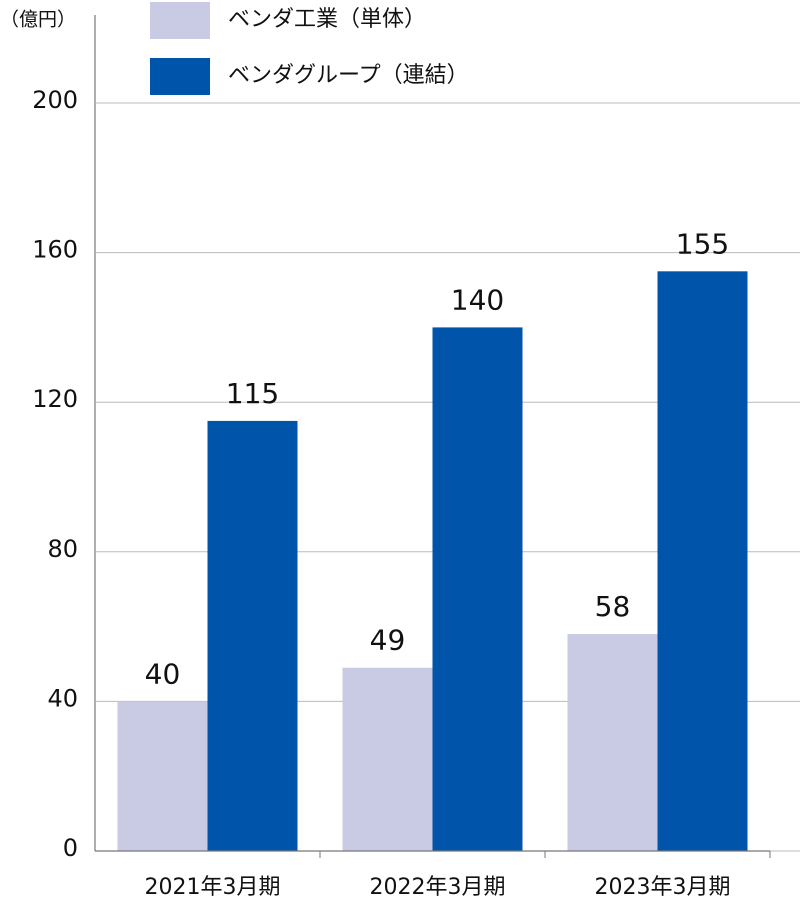 This screenshot has width=801, height=908. Describe the element at coordinates (213, 887) in the screenshot. I see `x-tick-label: 2021年3月期` at that location.